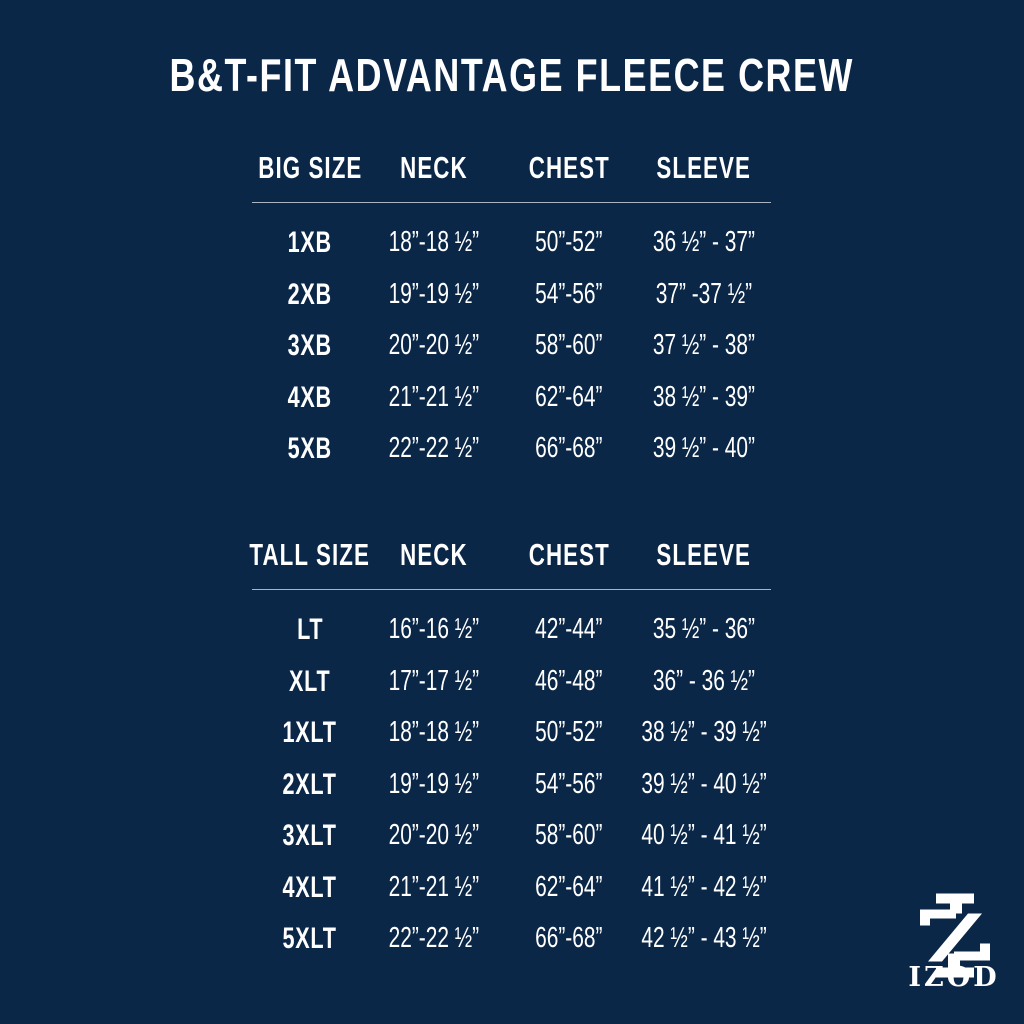 The height and width of the screenshot is (1024, 1024). I want to click on table-row: 3XB 20”-20 ½” 58”-60” 37 ½” - 38”, so click(512, 349).